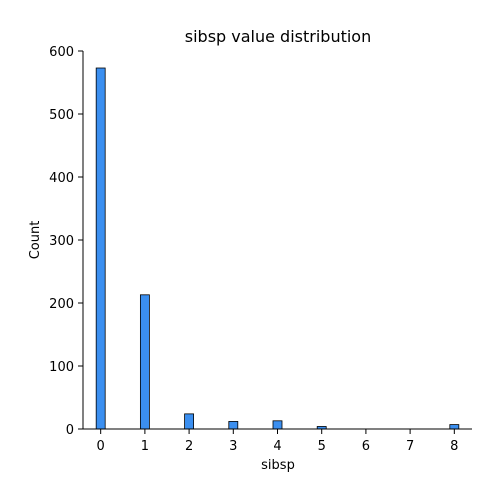 Image resolution: width=500 pixels, height=500 pixels. Describe the element at coordinates (189, 446) in the screenshot. I see `x-tick-label: 2` at that location.